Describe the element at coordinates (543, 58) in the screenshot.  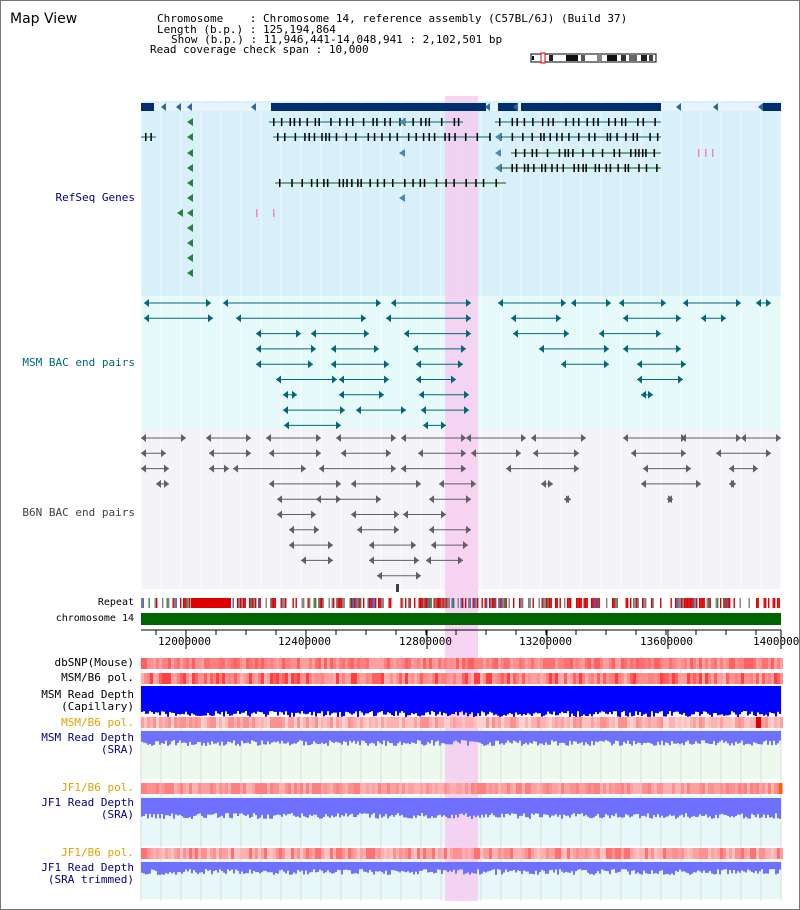
I see `ideogram-view-box` at that location.